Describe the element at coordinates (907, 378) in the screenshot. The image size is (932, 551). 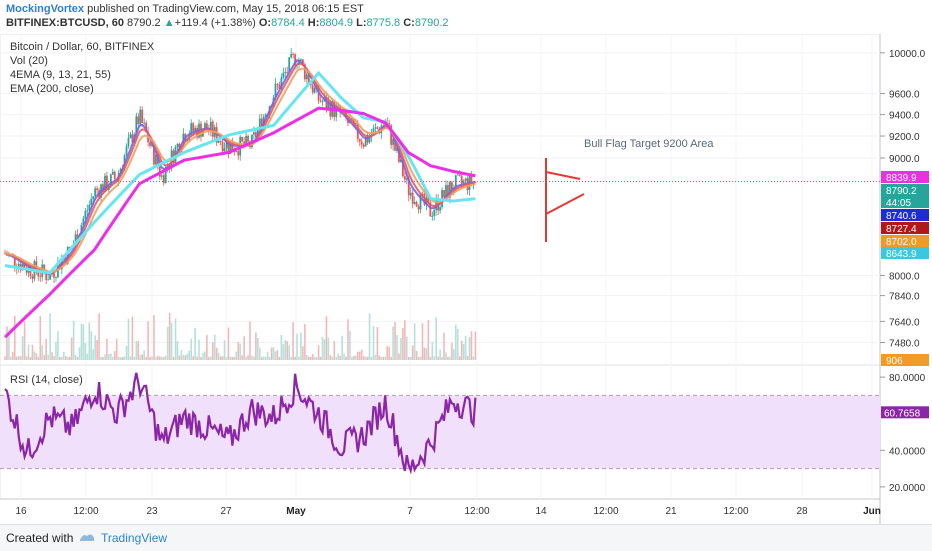
I see `rsi-tick-label: 80.0000` at that location.